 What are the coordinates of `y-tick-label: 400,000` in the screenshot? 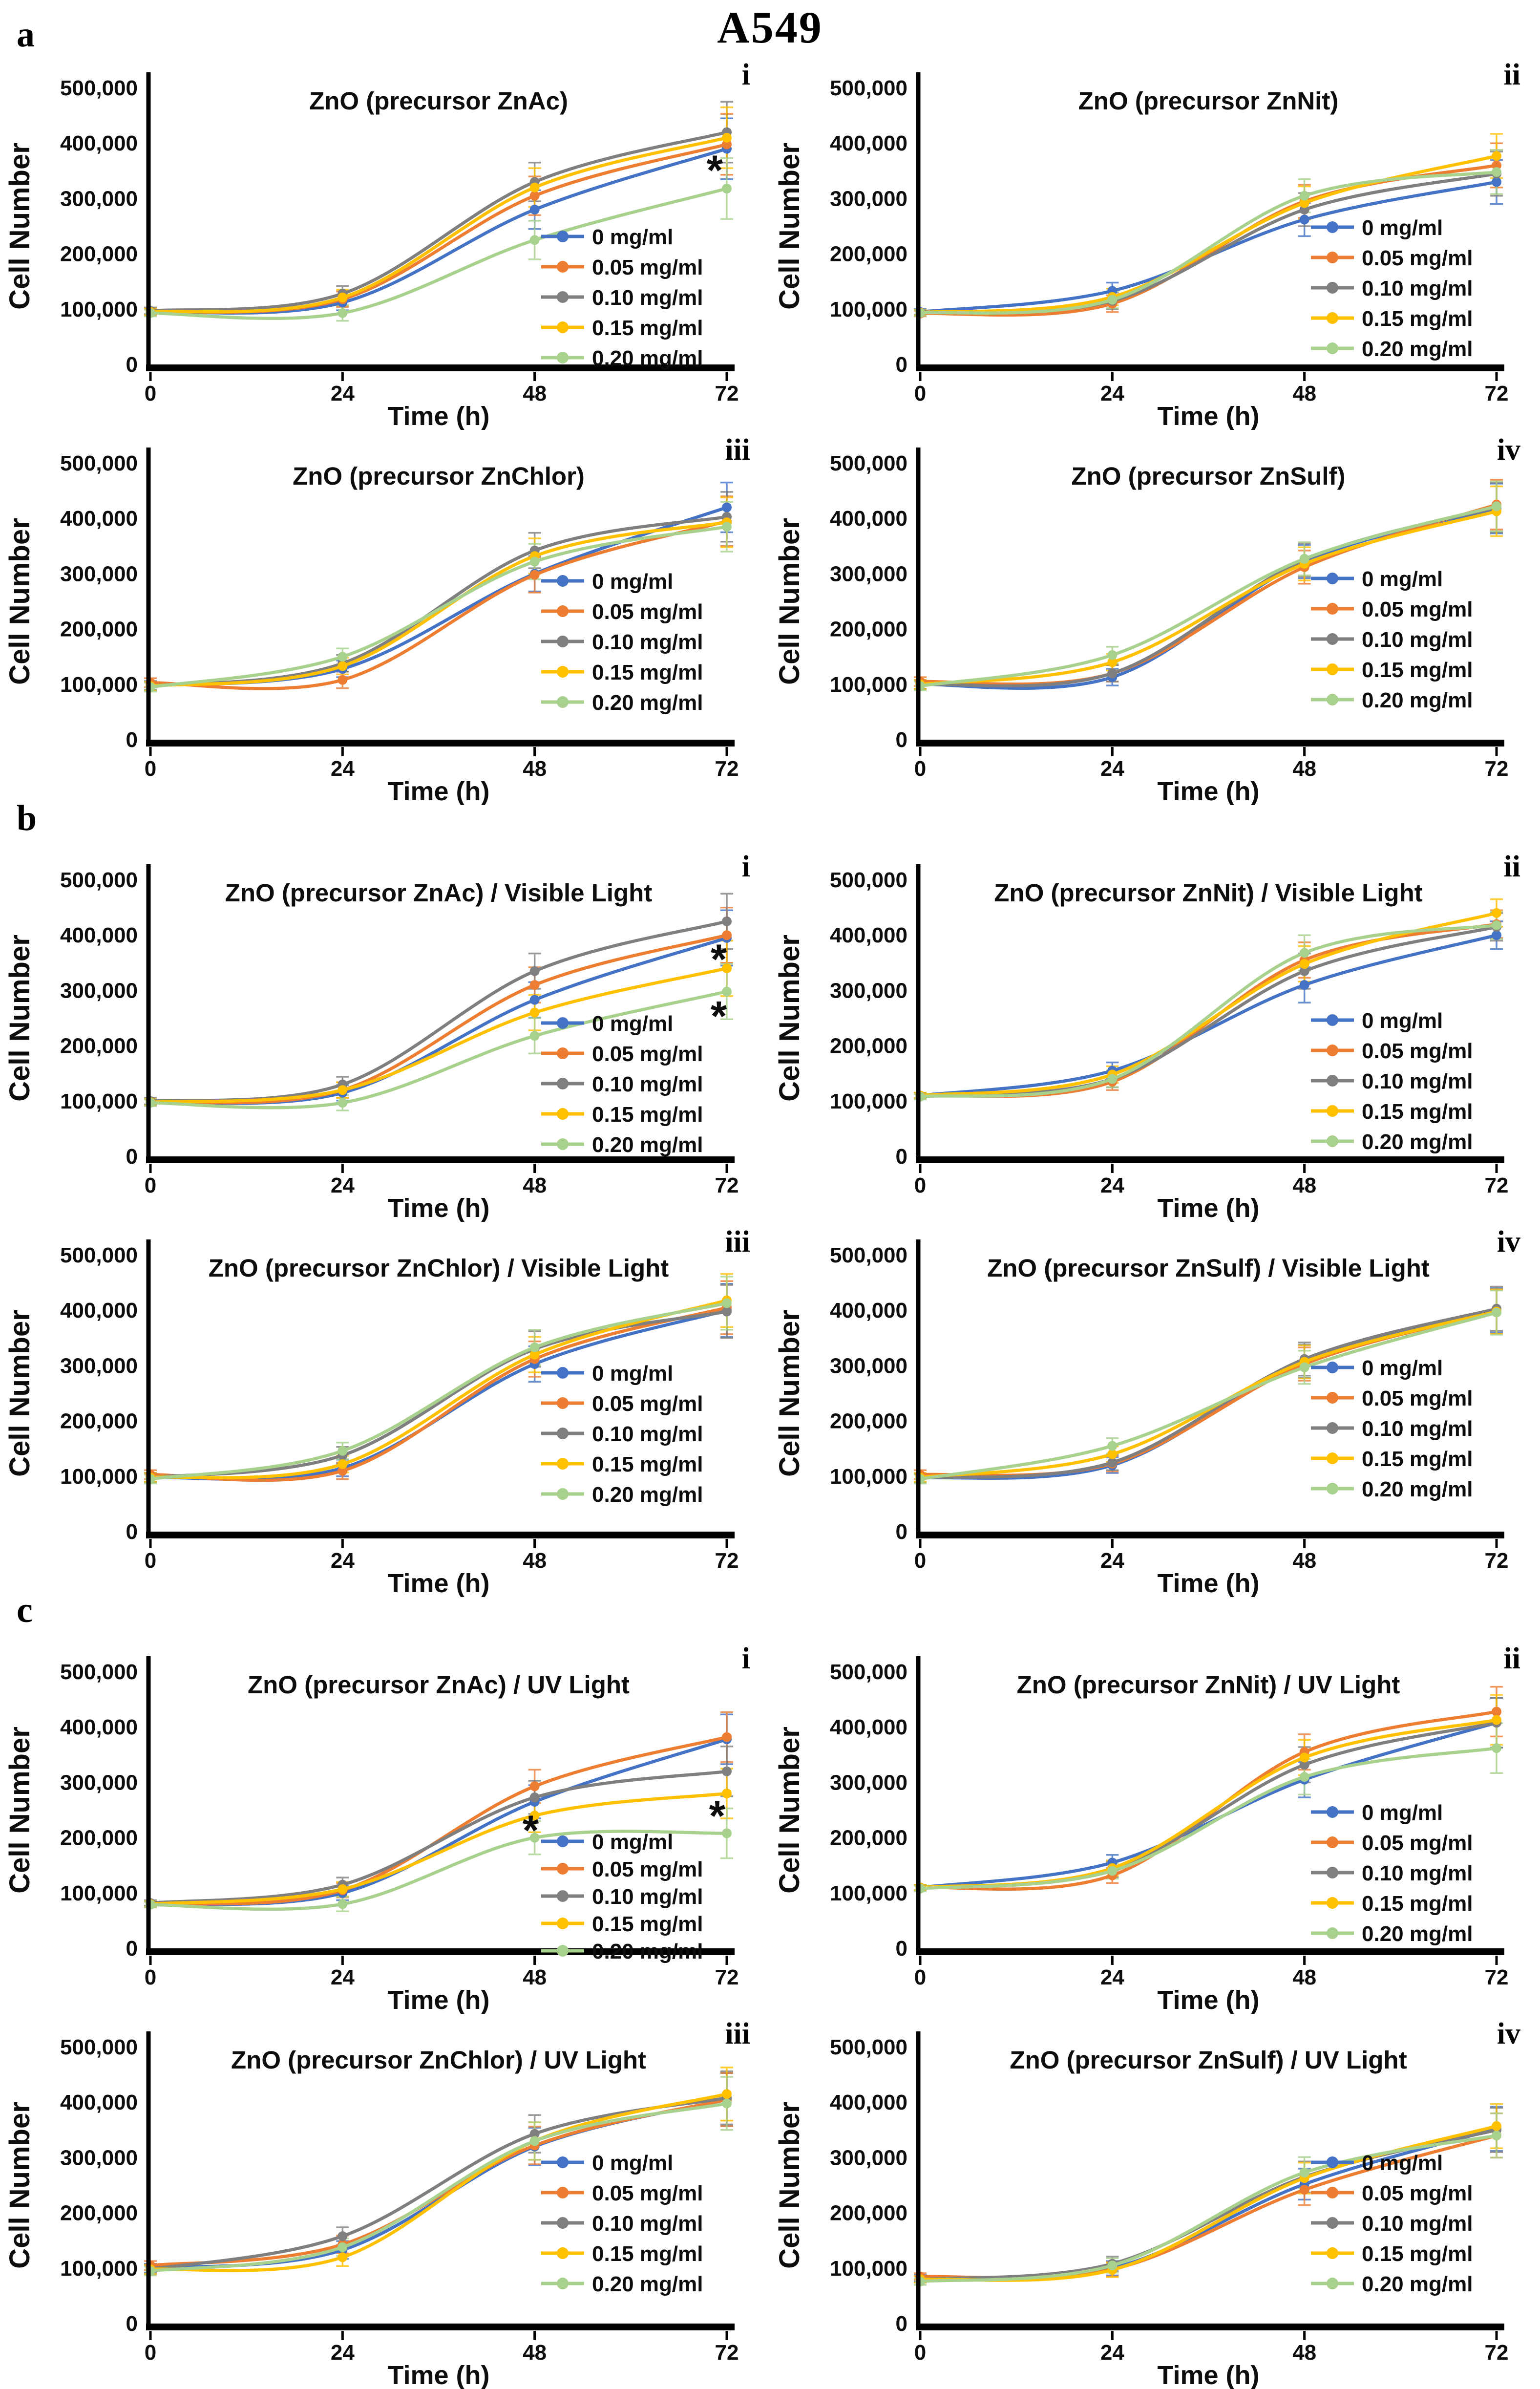 It's located at (99, 1310).